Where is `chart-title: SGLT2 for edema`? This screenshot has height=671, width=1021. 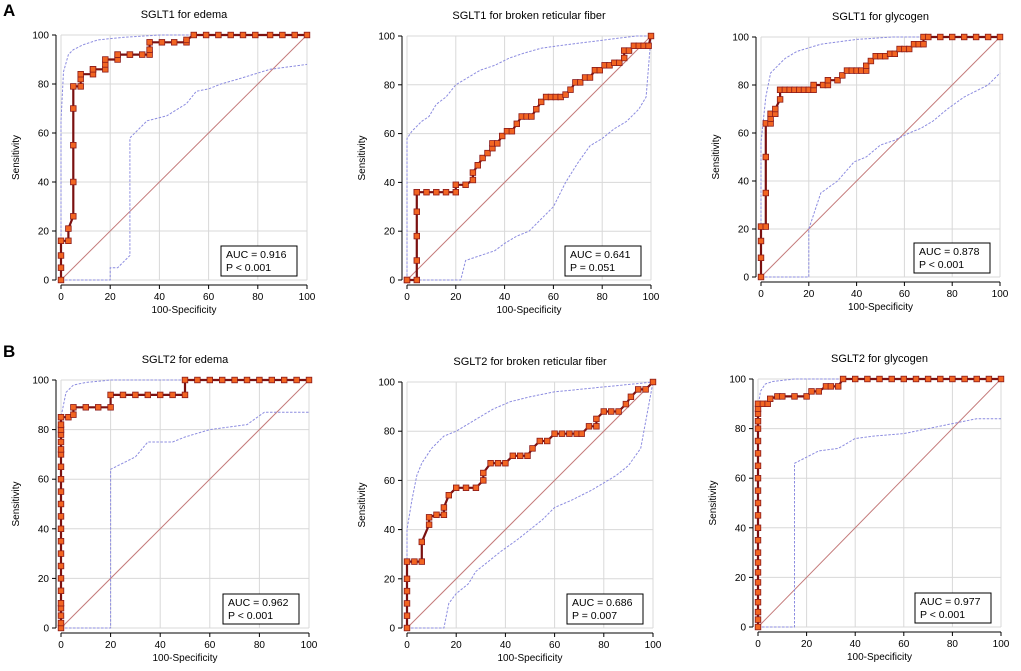 chart-title: SGLT2 for edema is located at coordinates (185, 360).